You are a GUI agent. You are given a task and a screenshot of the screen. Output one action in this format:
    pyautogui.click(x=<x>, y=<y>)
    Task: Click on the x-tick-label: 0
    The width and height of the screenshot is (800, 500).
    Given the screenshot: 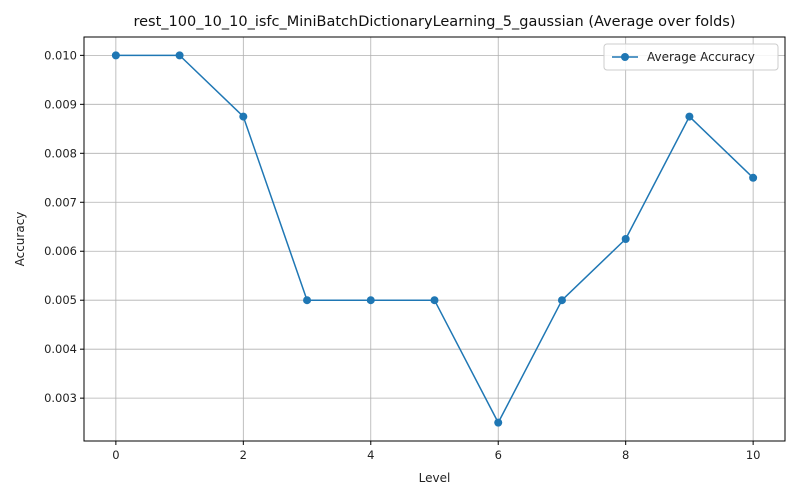 What is the action you would take?
    pyautogui.click(x=115, y=455)
    